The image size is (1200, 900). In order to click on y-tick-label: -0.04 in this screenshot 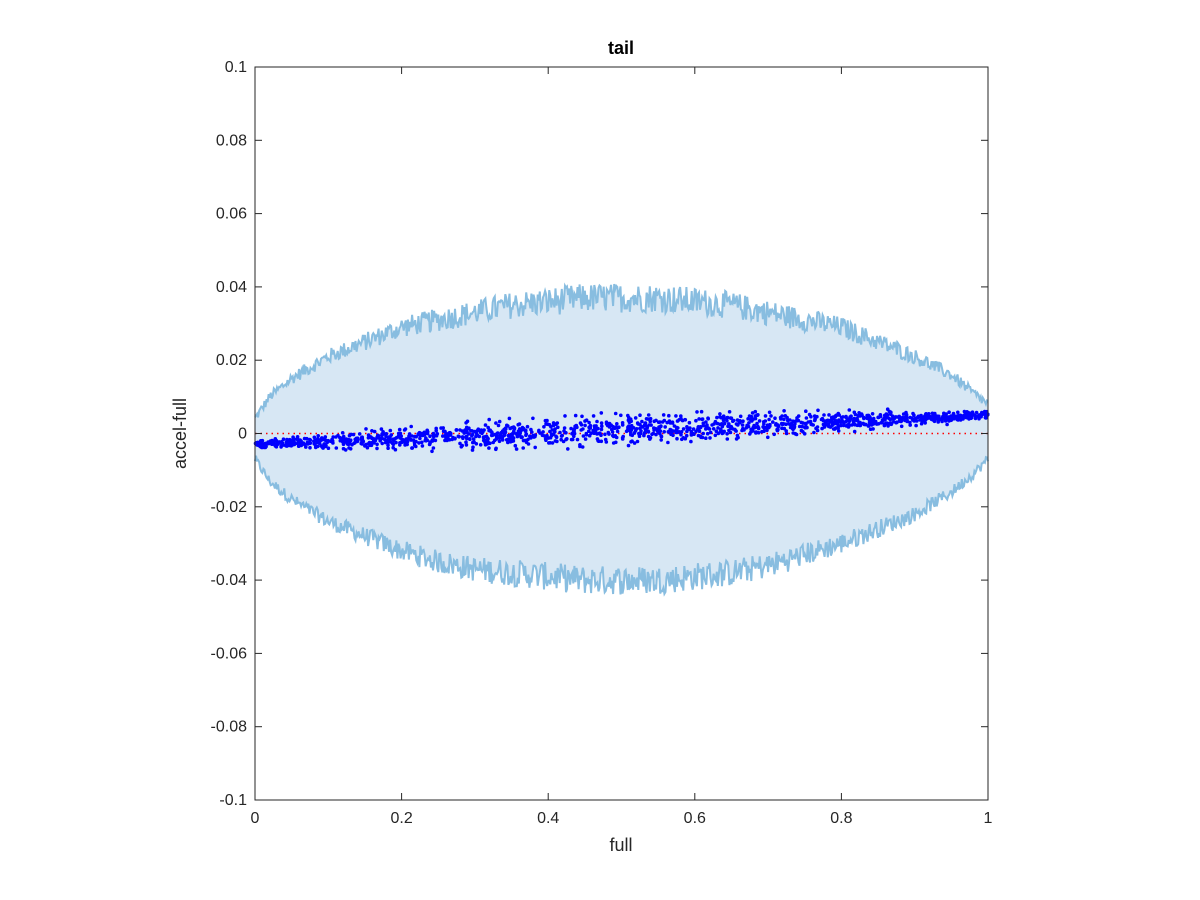, I will do `click(229, 580)`.